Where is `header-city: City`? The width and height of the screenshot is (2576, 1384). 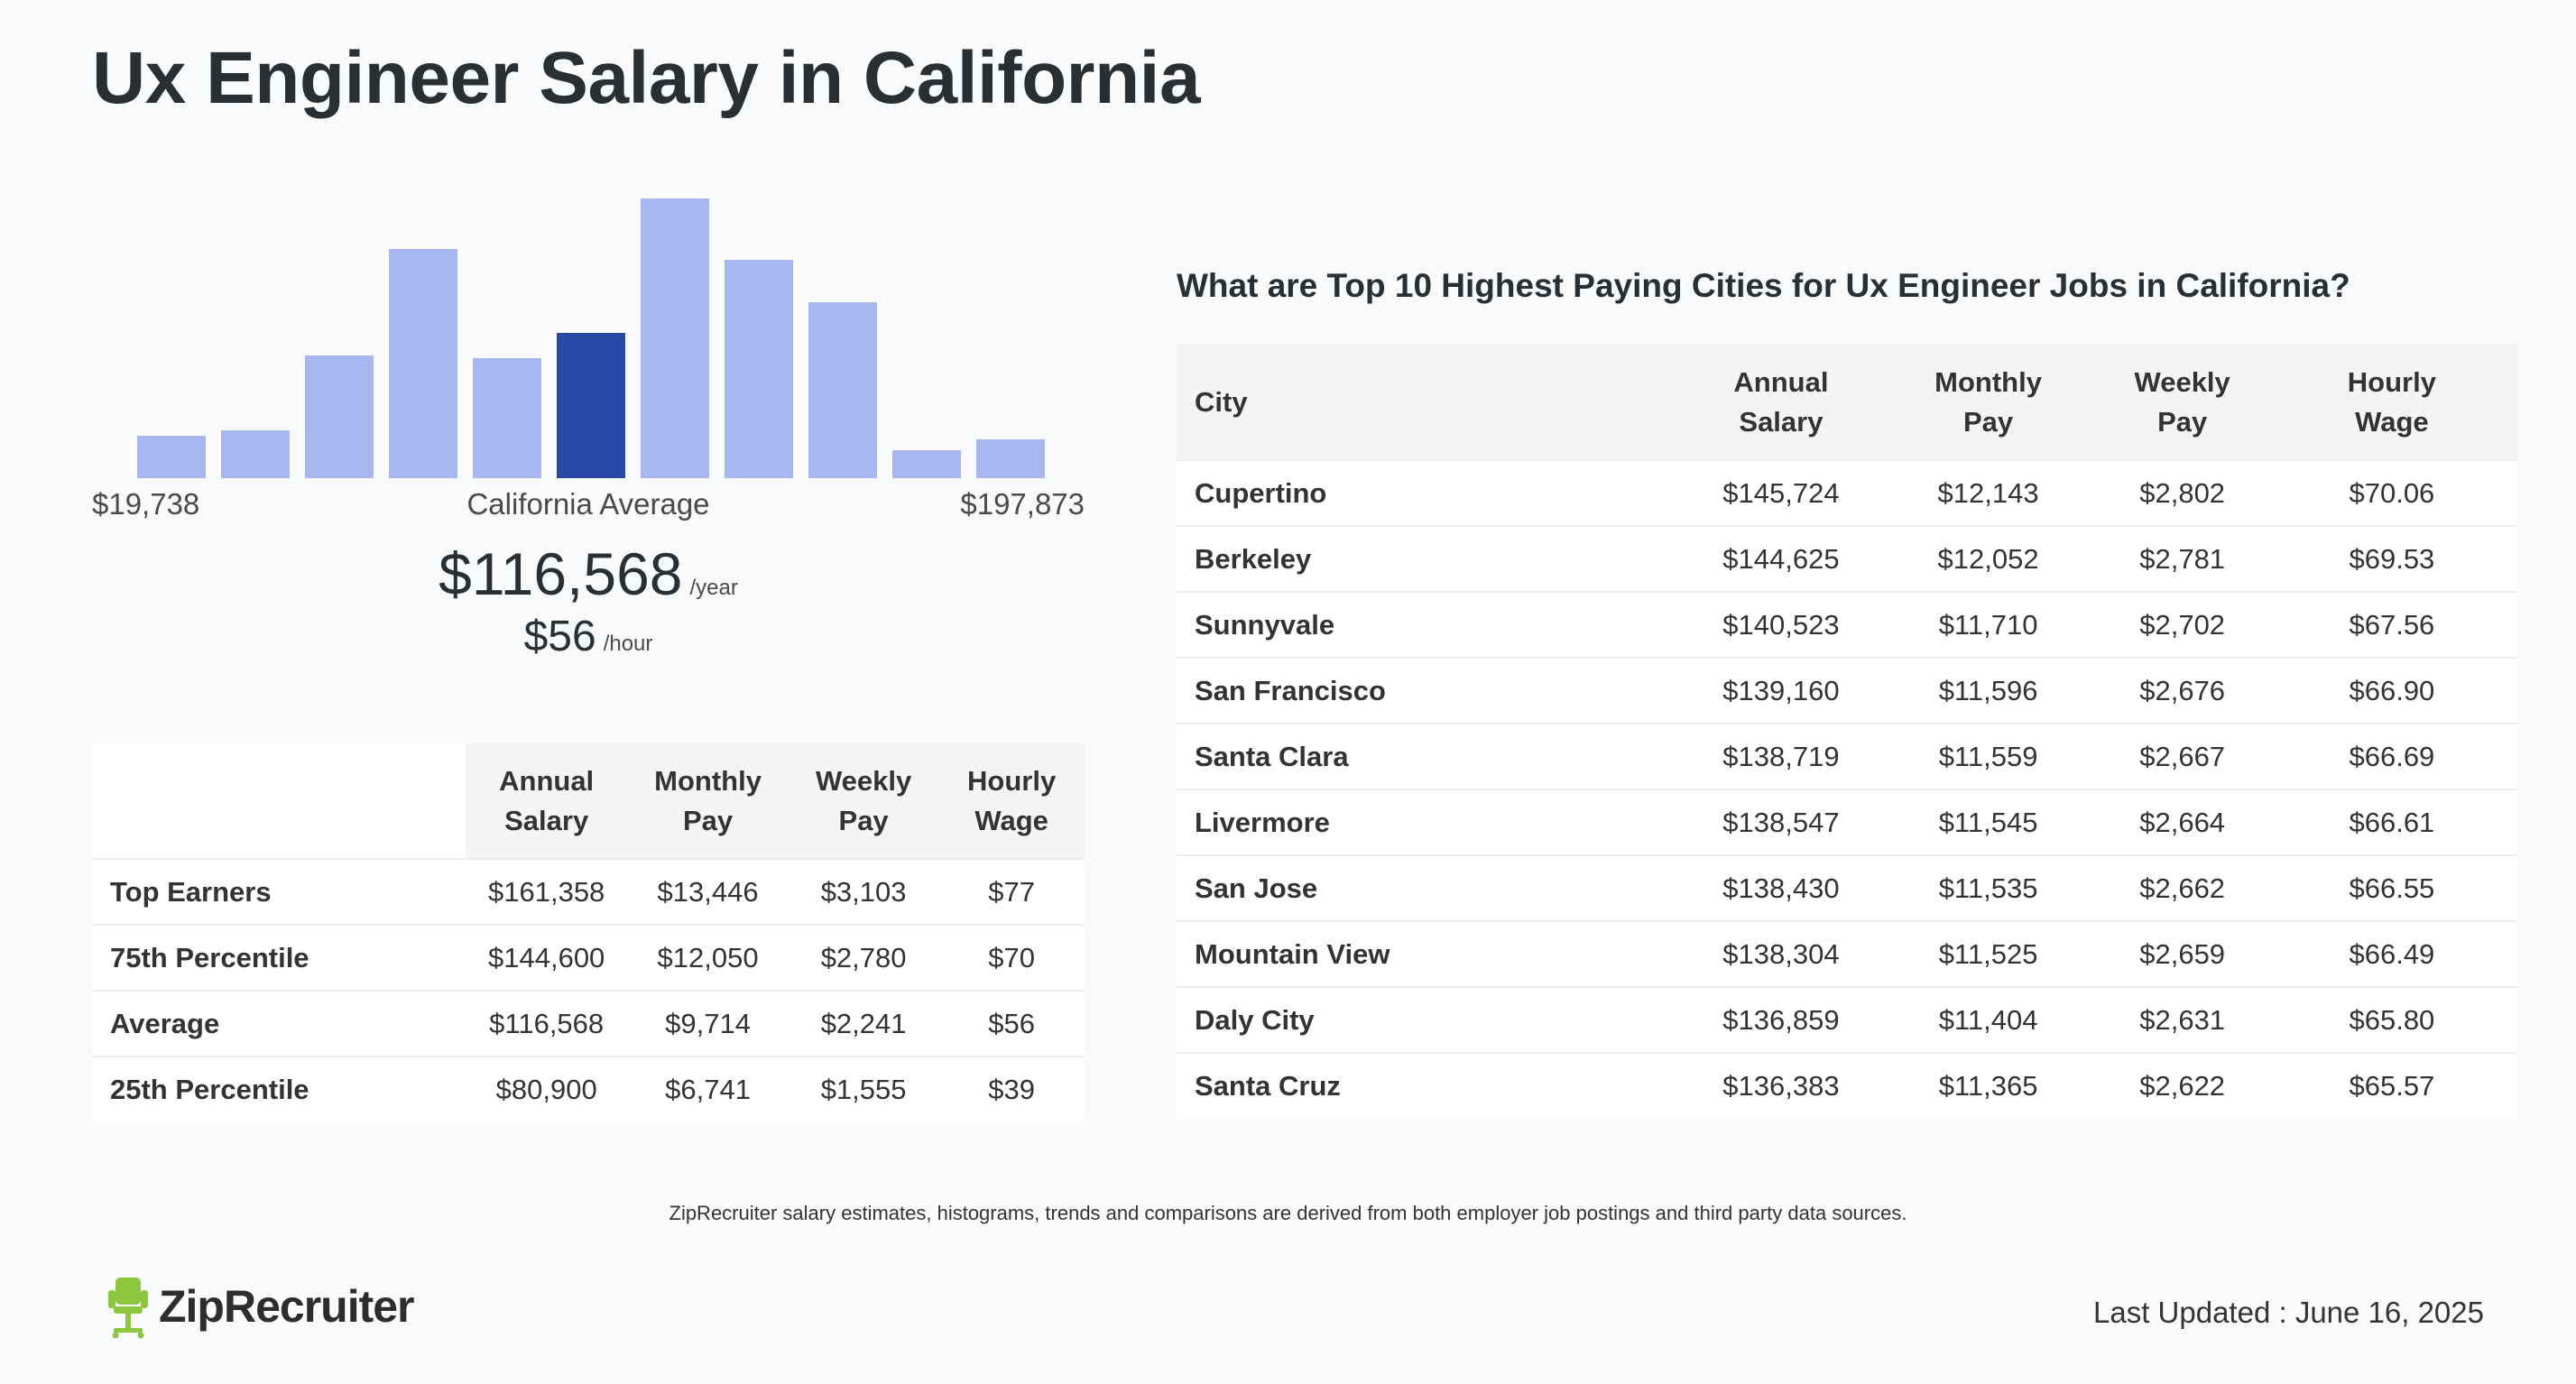
header-city: City is located at coordinates (1431, 402).